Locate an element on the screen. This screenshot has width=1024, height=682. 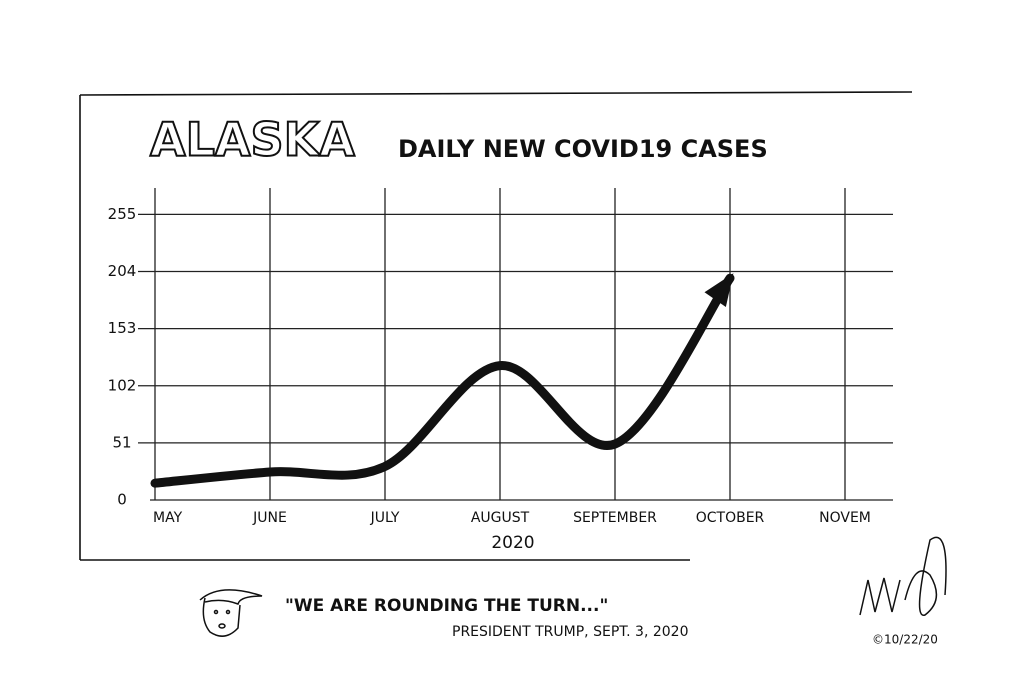
y-tick-label: 255 is located at coordinates (122, 214).